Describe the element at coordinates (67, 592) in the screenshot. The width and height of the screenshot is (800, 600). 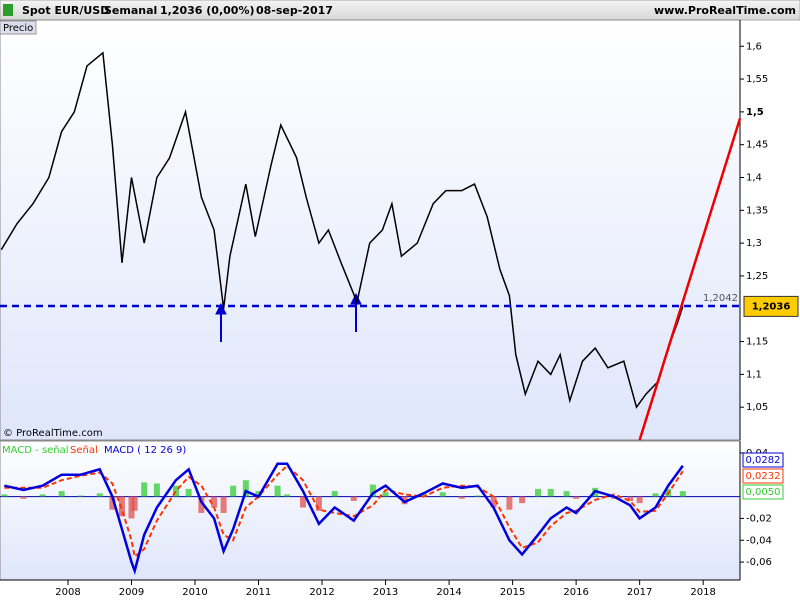
I see `x-tick-label: 2008` at that location.